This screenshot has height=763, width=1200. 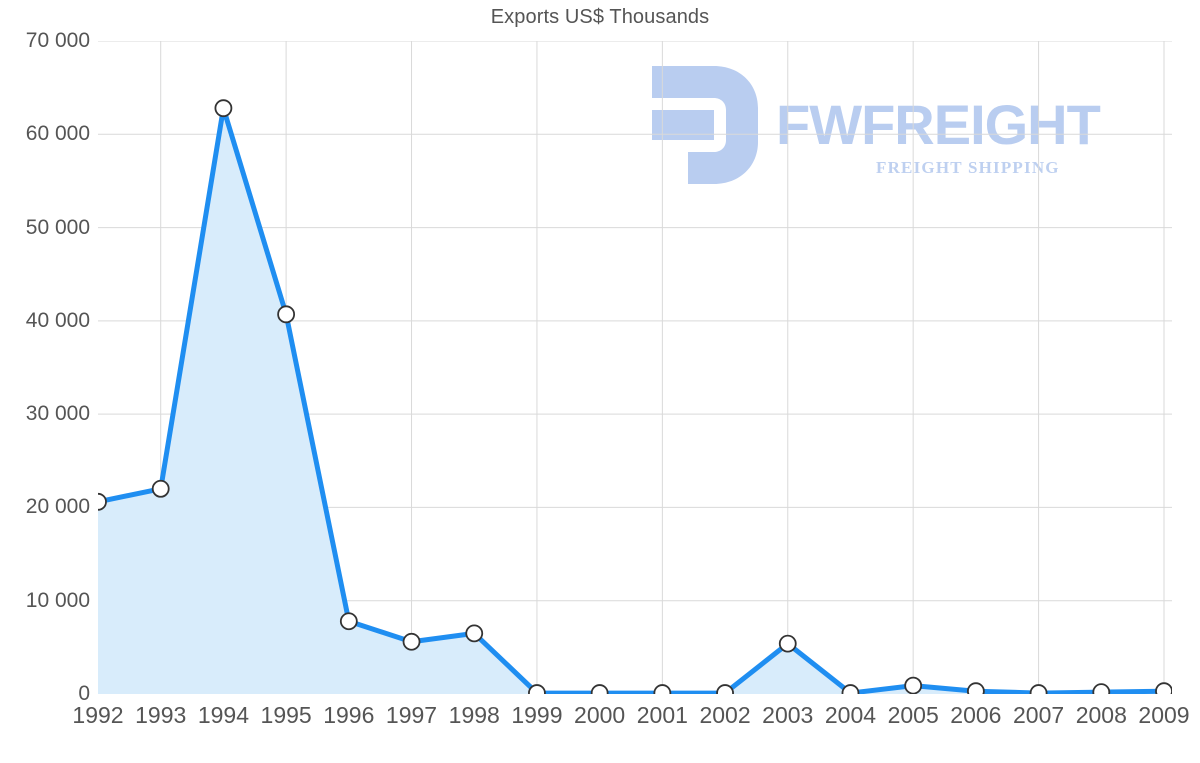 What do you see at coordinates (223, 715) in the screenshot?
I see `x-axis-tick-label: 1994` at bounding box center [223, 715].